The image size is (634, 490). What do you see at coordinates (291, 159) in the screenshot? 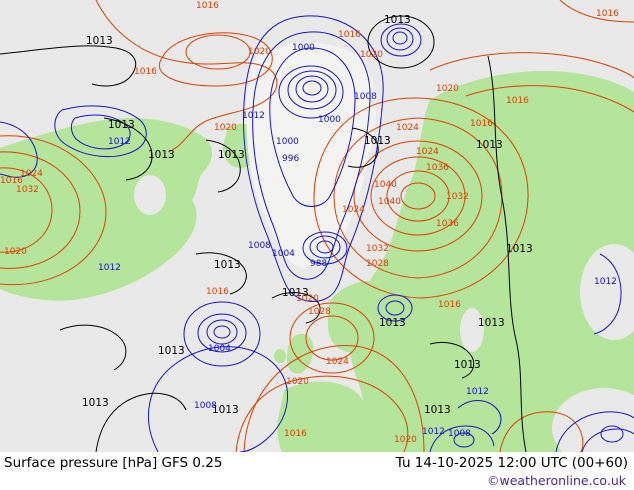
I see `pressure-label: 996` at bounding box center [291, 159].